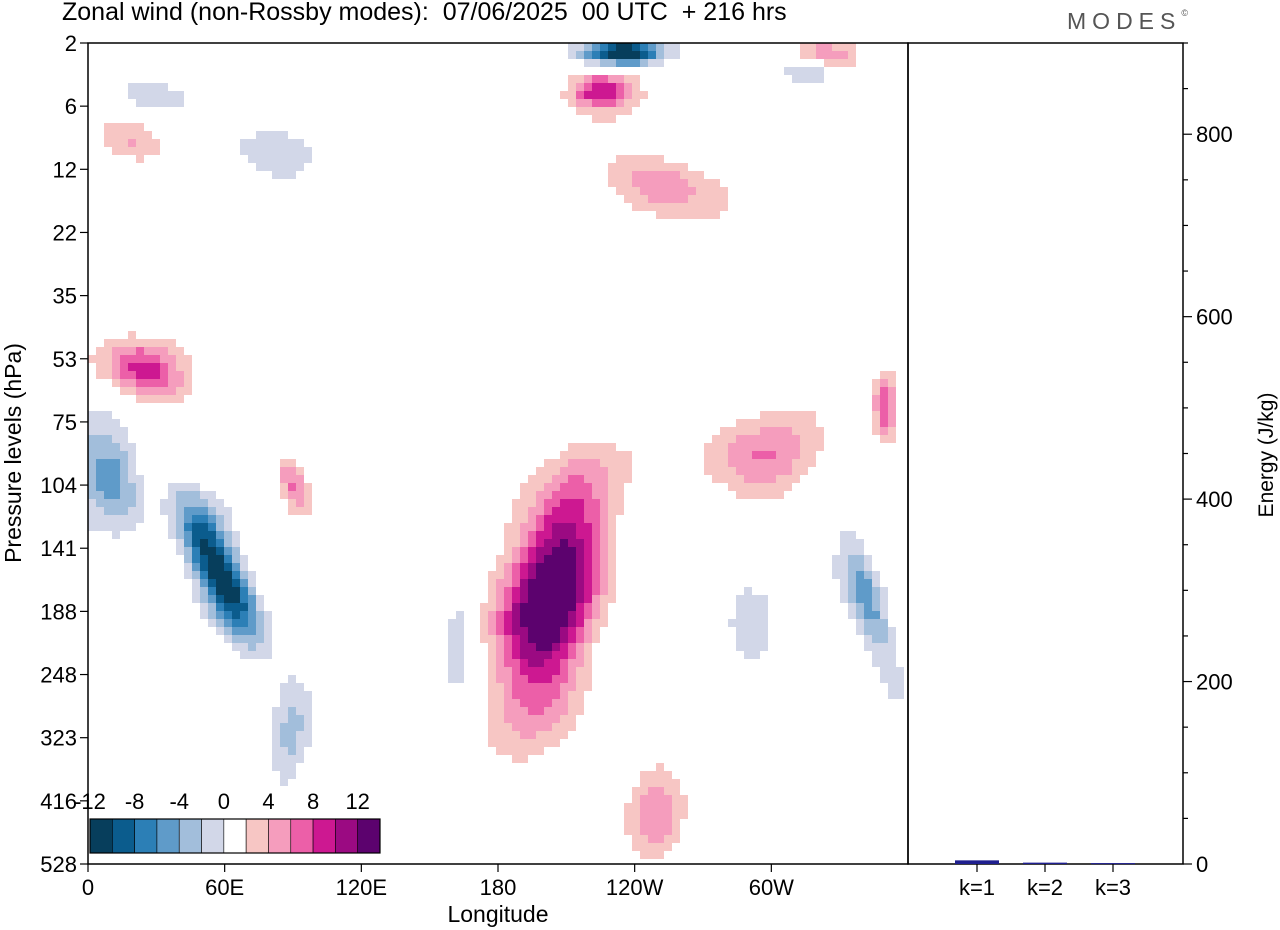  I want to click on bar-category-label: k=3, so click(1113, 887).